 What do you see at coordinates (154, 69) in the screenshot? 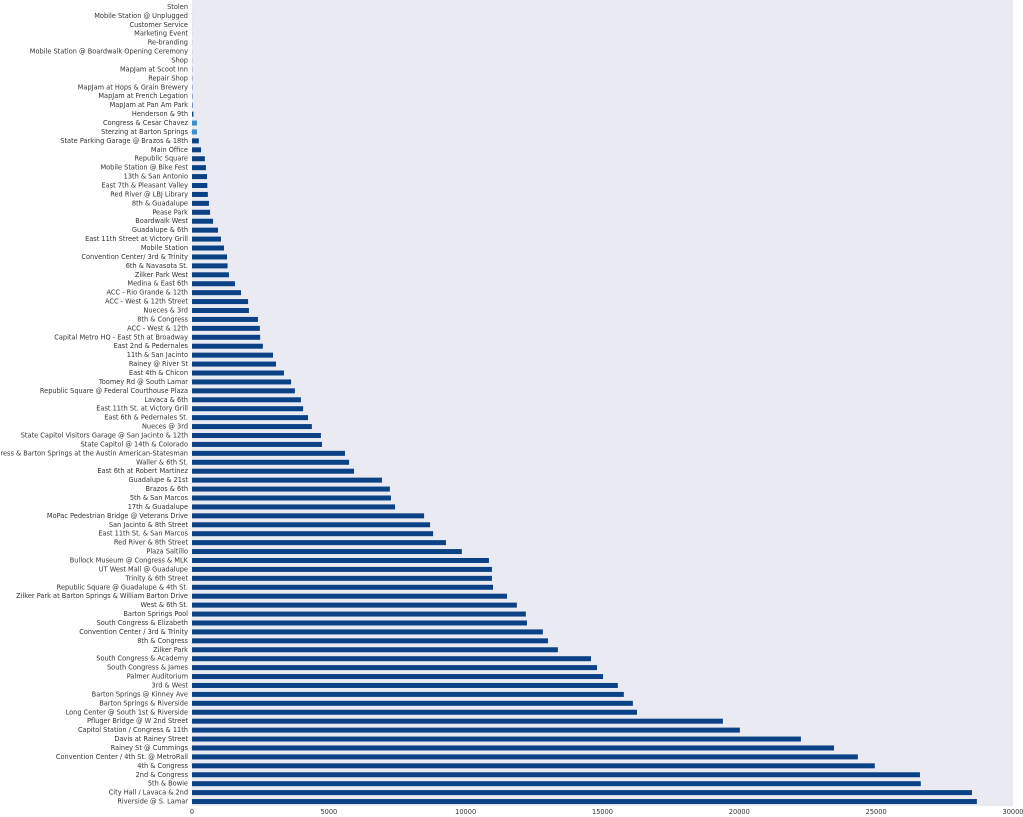
I see `y-tick-label: MapJam at Scoot Inn` at bounding box center [154, 69].